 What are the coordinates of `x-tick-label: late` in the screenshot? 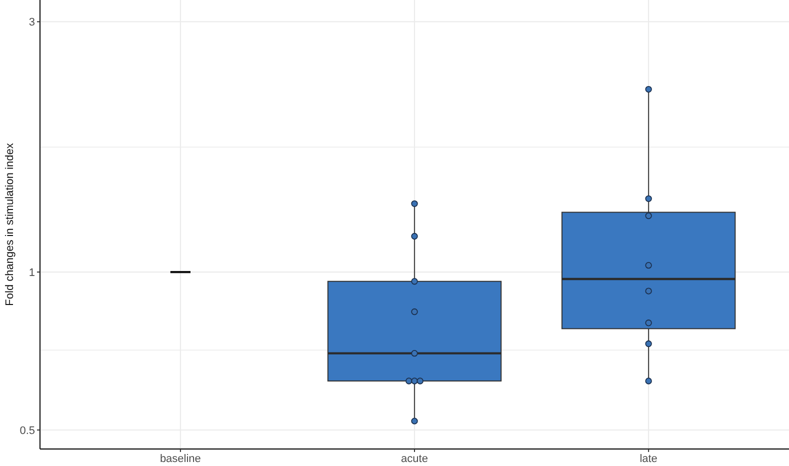 It's located at (649, 459).